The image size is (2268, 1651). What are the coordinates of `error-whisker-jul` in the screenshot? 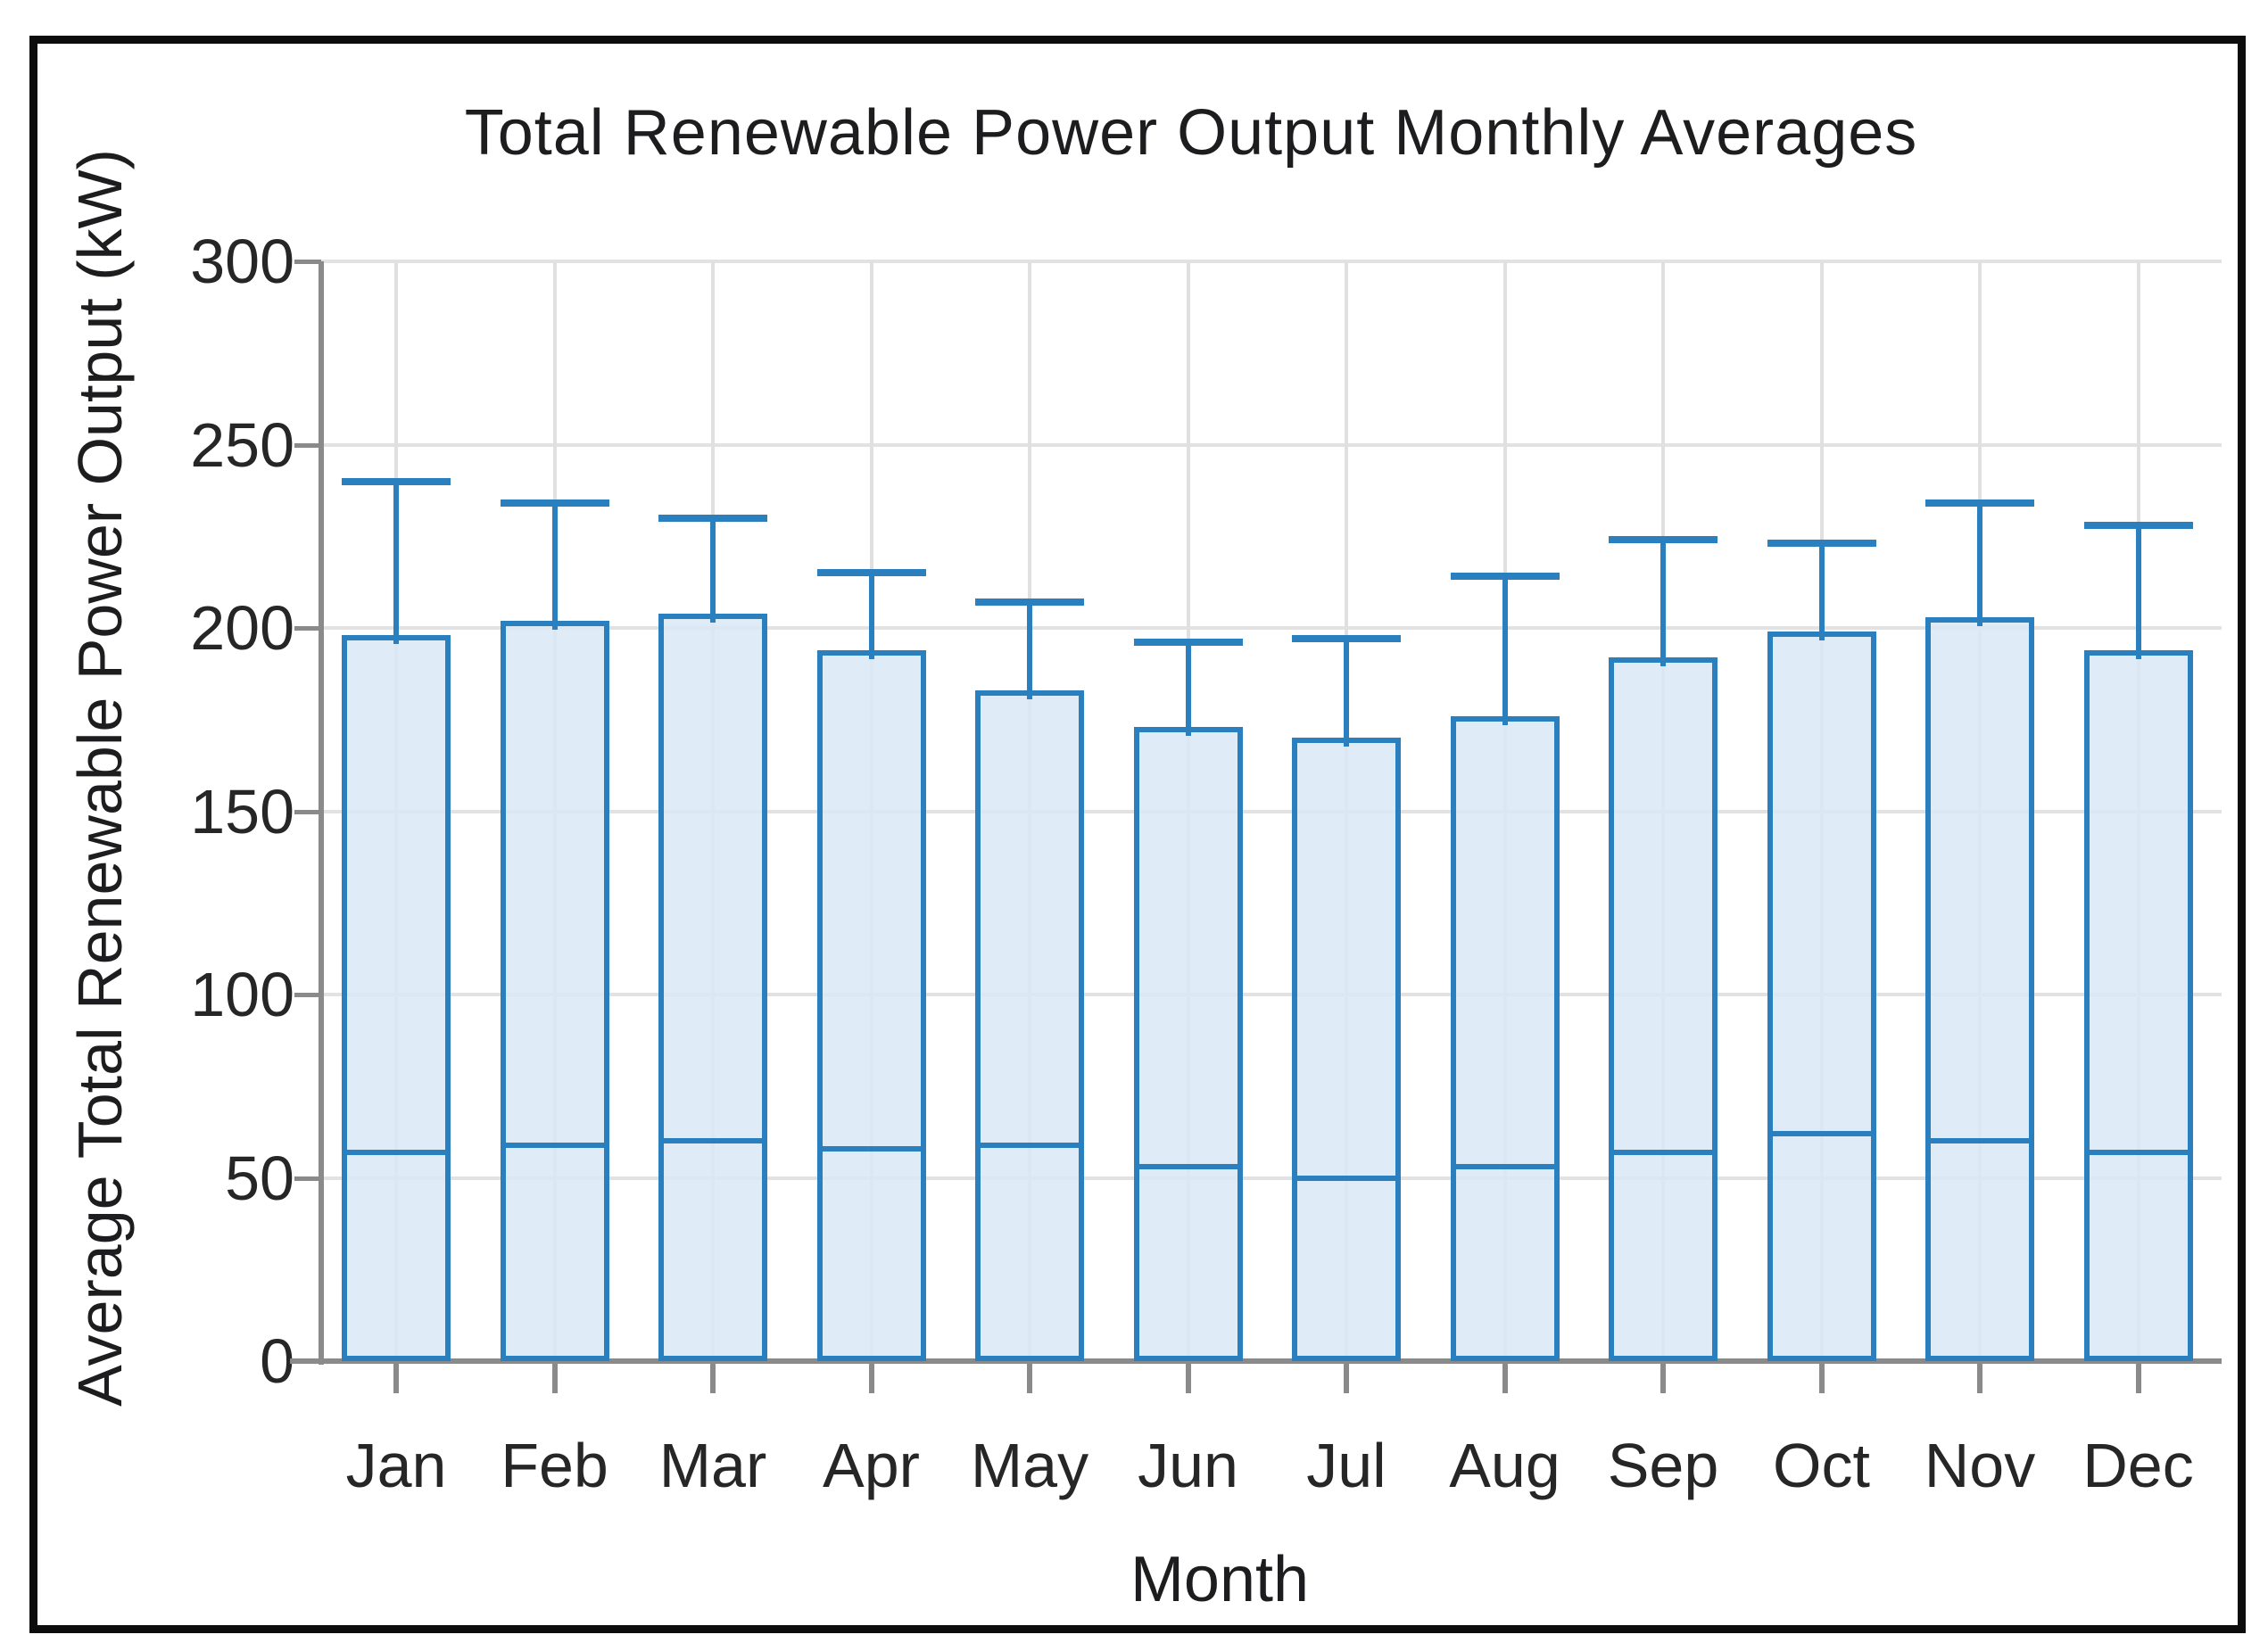 It's located at (1346, 693).